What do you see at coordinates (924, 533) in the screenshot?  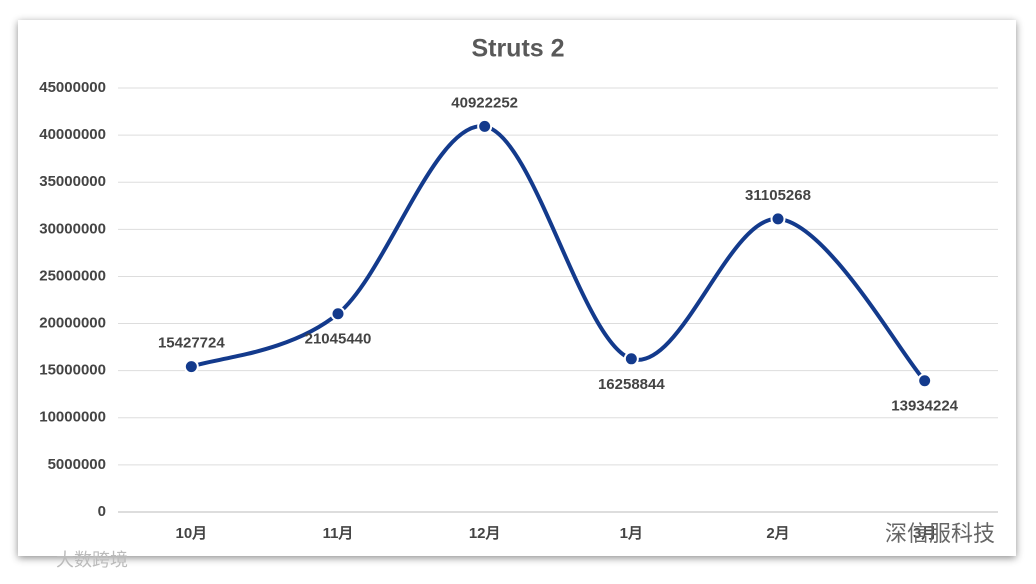 I see `x-tick-label: 3月` at bounding box center [924, 533].